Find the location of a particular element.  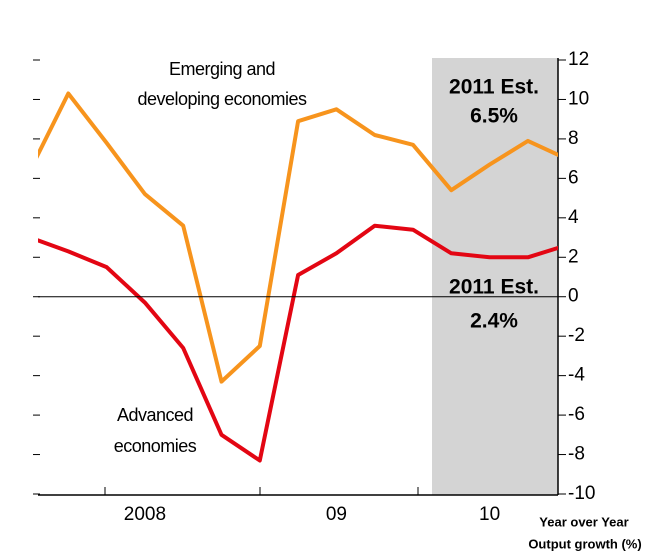

y-tick-label: 6 is located at coordinates (573, 177).